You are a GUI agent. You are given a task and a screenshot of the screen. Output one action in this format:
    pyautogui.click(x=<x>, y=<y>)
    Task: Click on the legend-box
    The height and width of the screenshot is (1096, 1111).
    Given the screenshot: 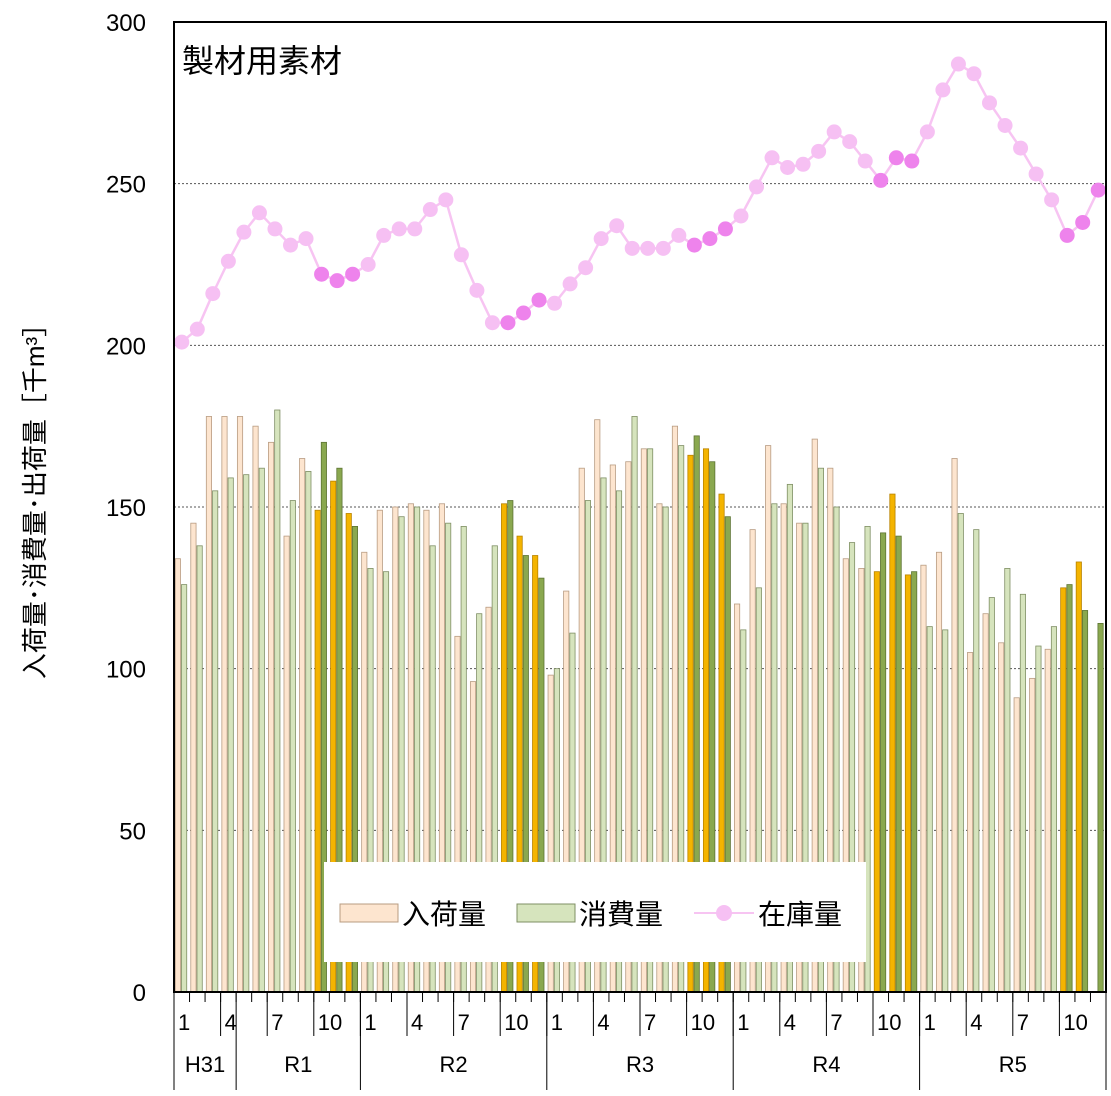 What is the action you would take?
    pyautogui.click(x=595, y=912)
    